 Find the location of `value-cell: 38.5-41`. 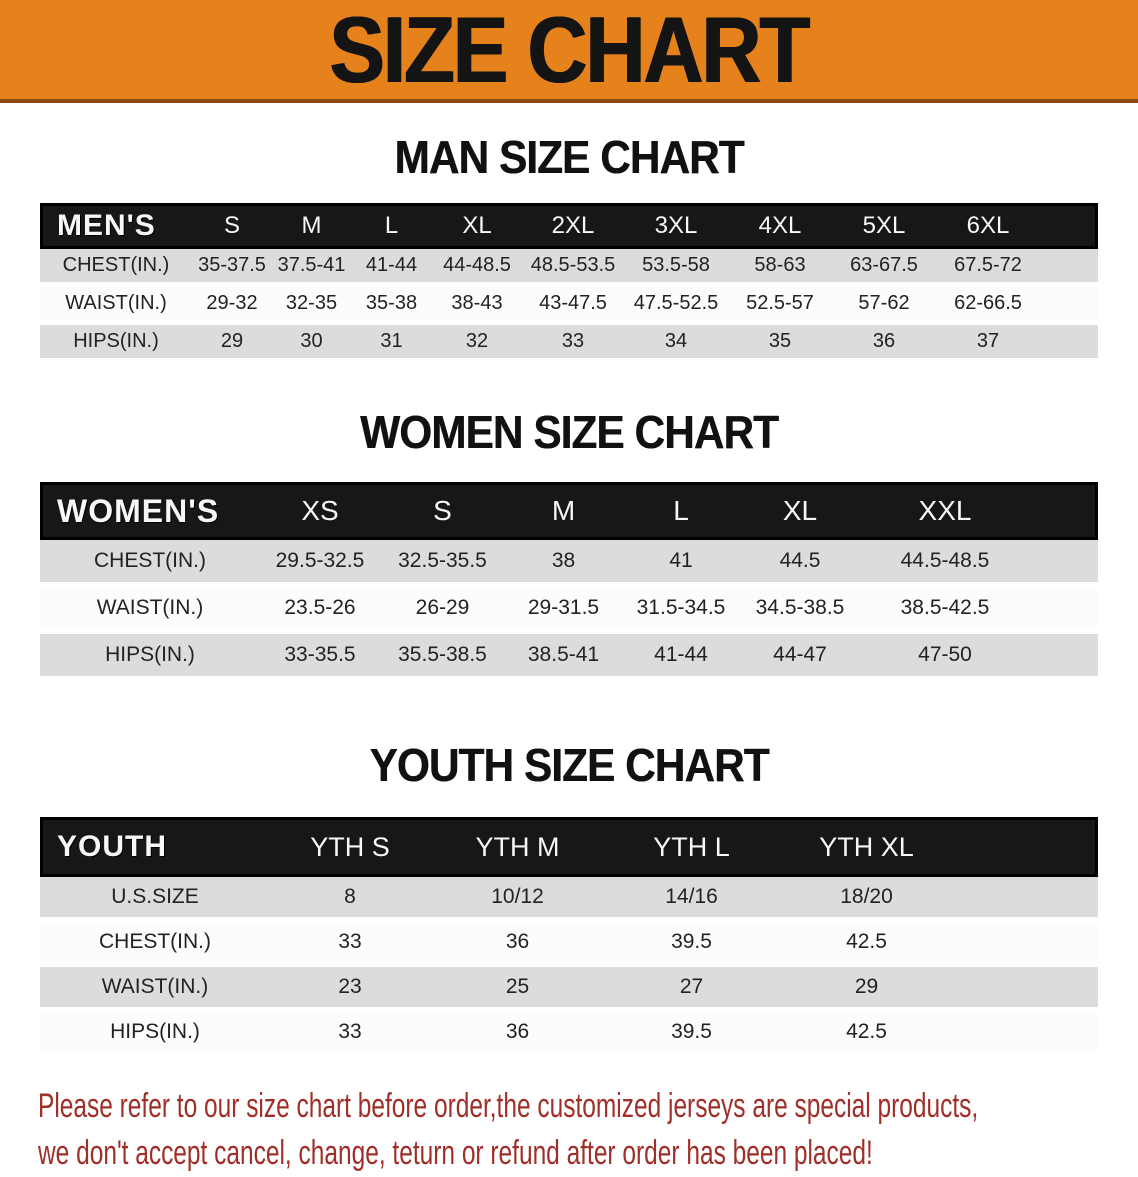

value-cell: 38.5-41 is located at coordinates (563, 657).